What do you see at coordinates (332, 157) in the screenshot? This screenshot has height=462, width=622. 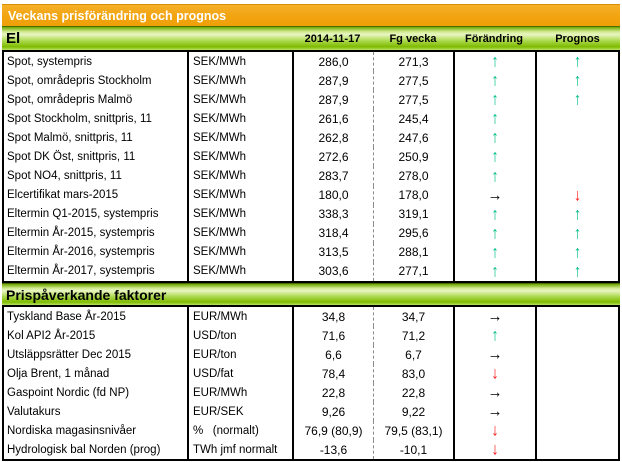 I see `value-current: 272,6` at bounding box center [332, 157].